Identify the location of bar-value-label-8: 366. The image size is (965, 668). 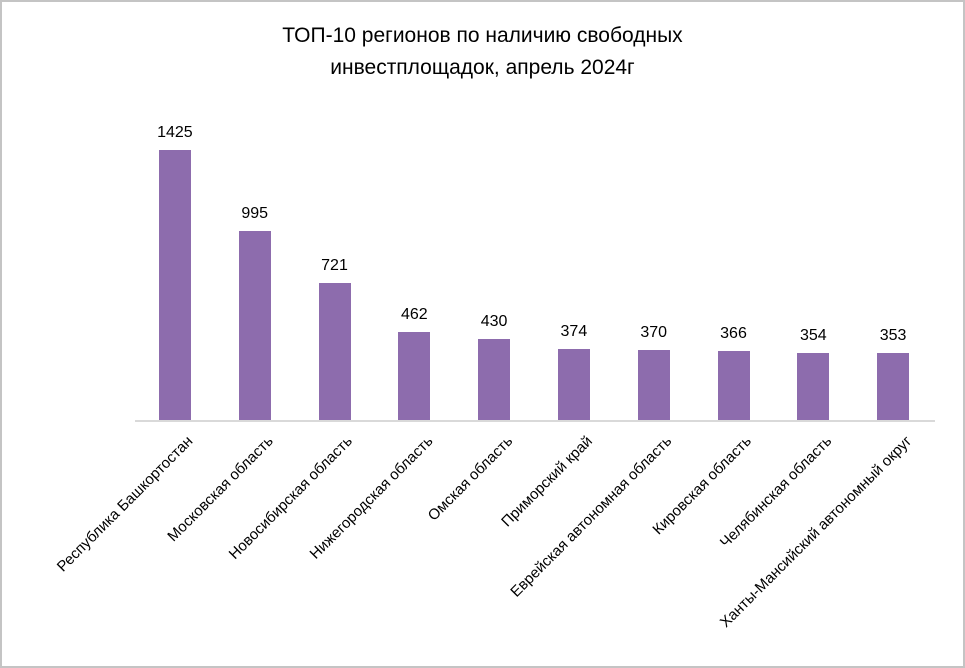
(733, 333).